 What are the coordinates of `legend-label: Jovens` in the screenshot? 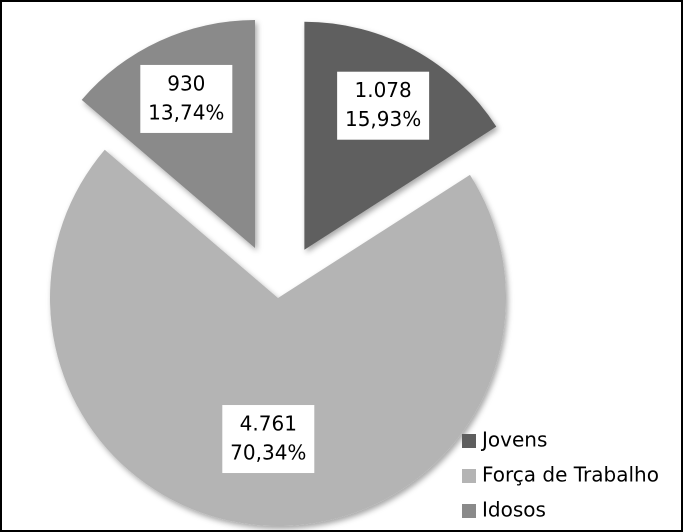 It's located at (513, 440).